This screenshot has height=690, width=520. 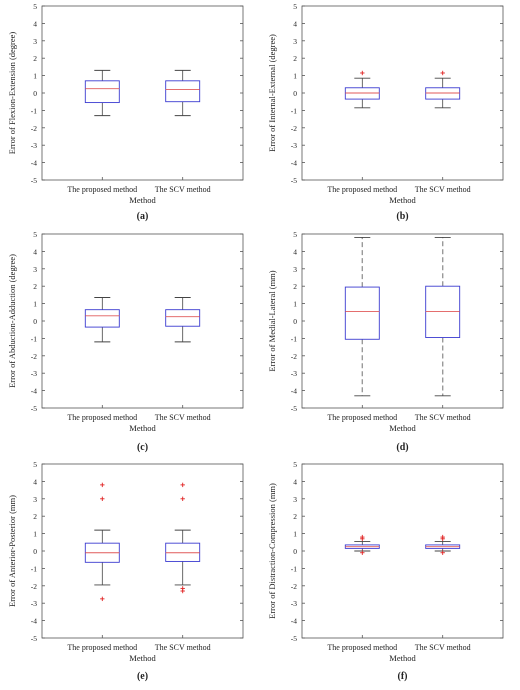 What do you see at coordinates (12, 321) in the screenshot?
I see `y-axis-label: Error of Abduction-Adduction (degree)` at bounding box center [12, 321].